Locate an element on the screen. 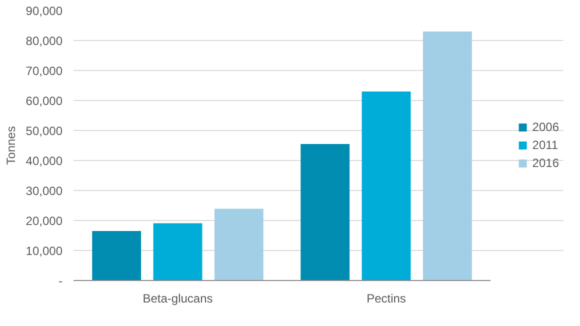 The height and width of the screenshot is (326, 580). y-tick-label: 10,000 is located at coordinates (44, 251).